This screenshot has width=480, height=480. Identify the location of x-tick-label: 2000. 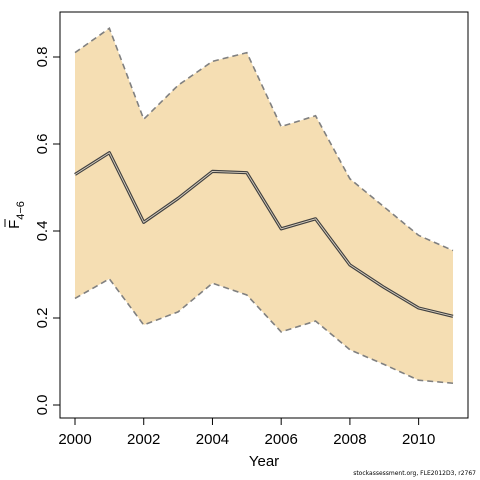
(74, 439).